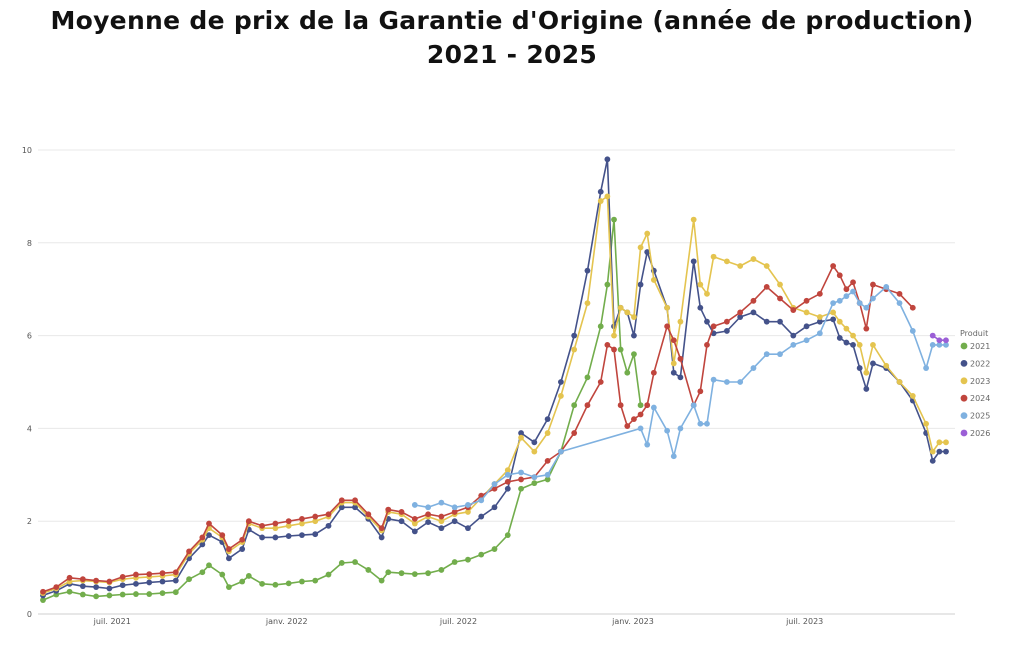 This screenshot has width=1024, height=652. What do you see at coordinates (286, 621) in the screenshot?
I see `x-tick-label: janv. 2022` at bounding box center [286, 621].